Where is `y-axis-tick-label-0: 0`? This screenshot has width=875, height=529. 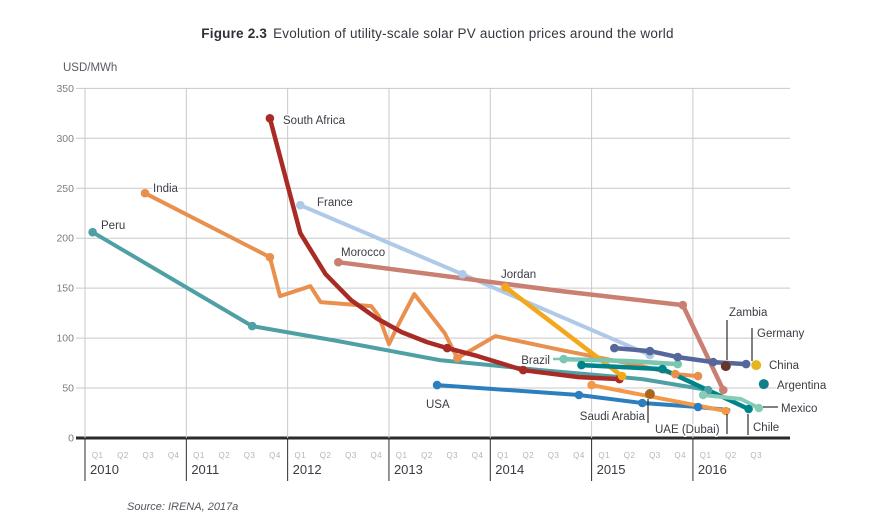 y-axis-tick-label-0: 0 is located at coordinates (71, 439).